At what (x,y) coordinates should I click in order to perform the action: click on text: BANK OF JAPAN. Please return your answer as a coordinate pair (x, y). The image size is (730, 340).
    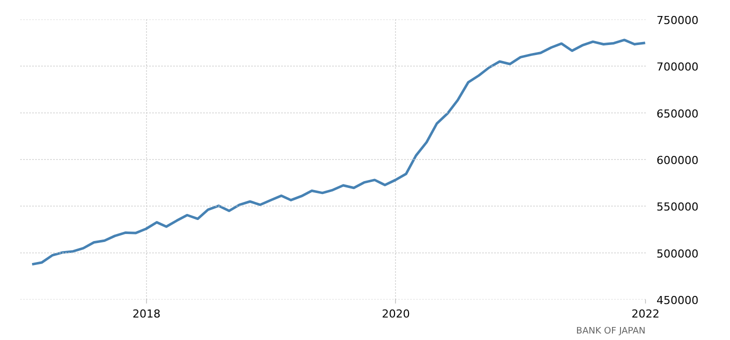
    Looking at the image, I should click on (611, 331).